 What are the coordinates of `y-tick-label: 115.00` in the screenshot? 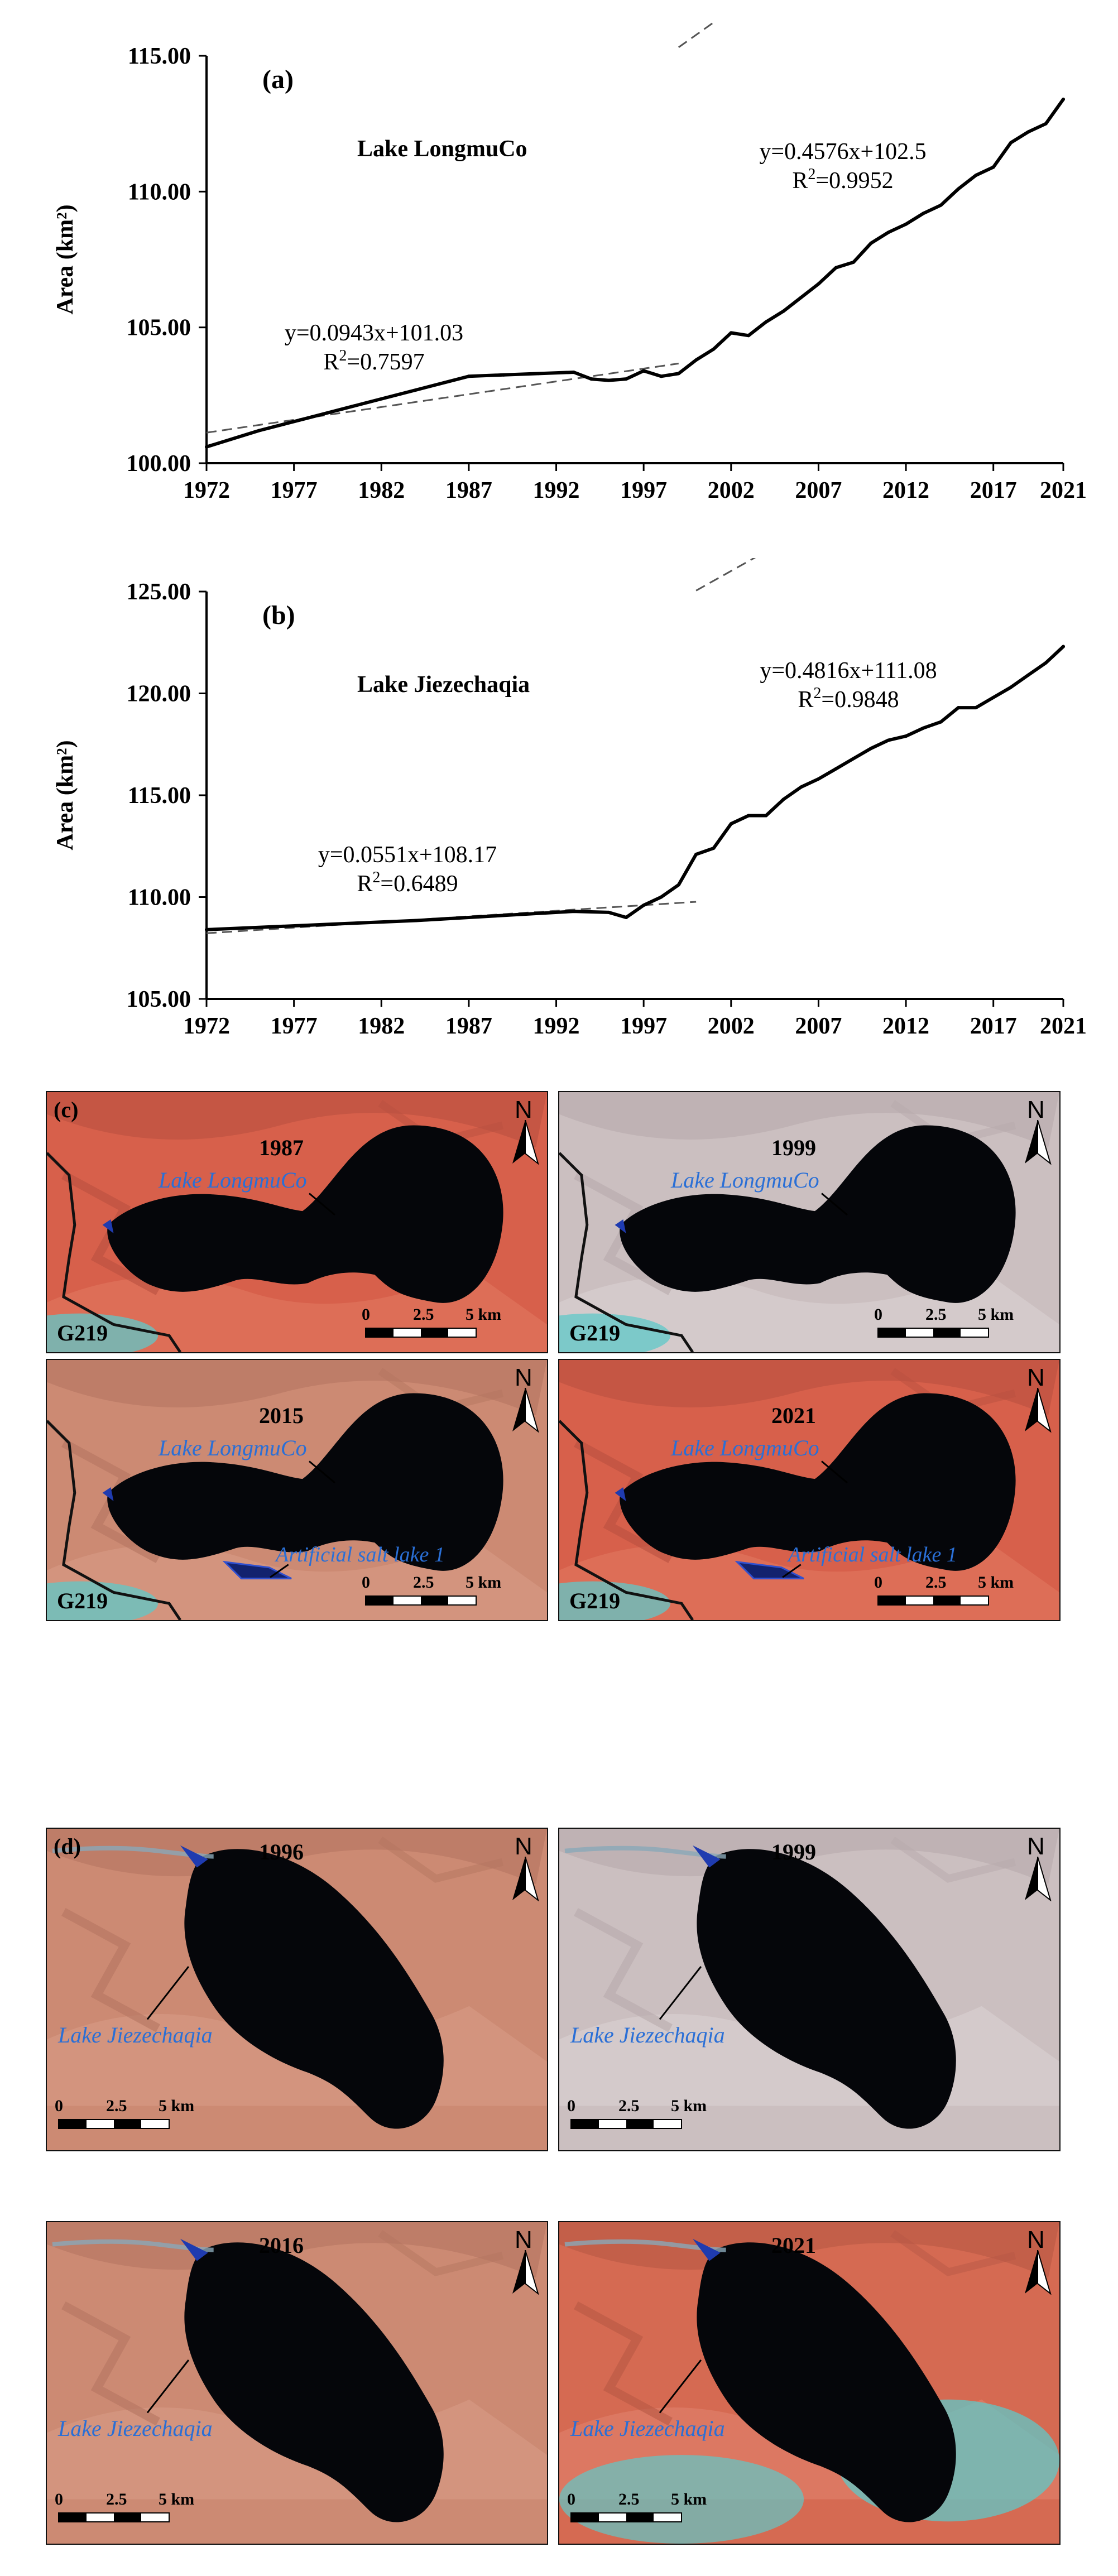 It's located at (159, 56).